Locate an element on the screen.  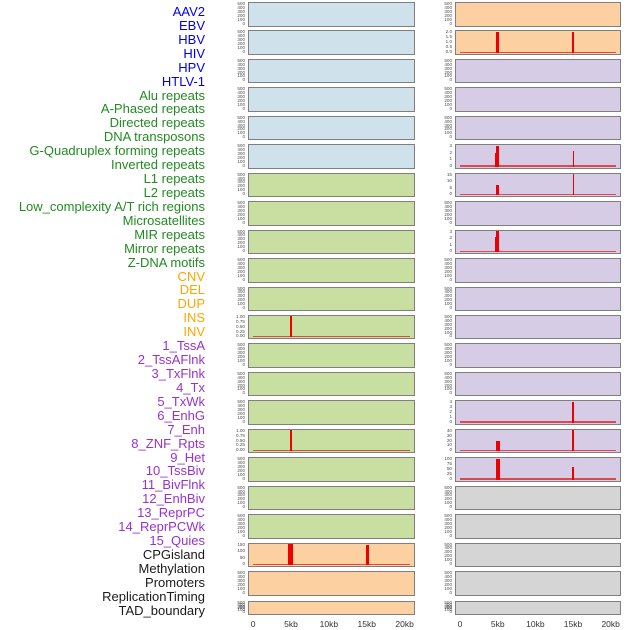
y-axis-ticks: 15 10 5 0 is located at coordinates (442, 185).